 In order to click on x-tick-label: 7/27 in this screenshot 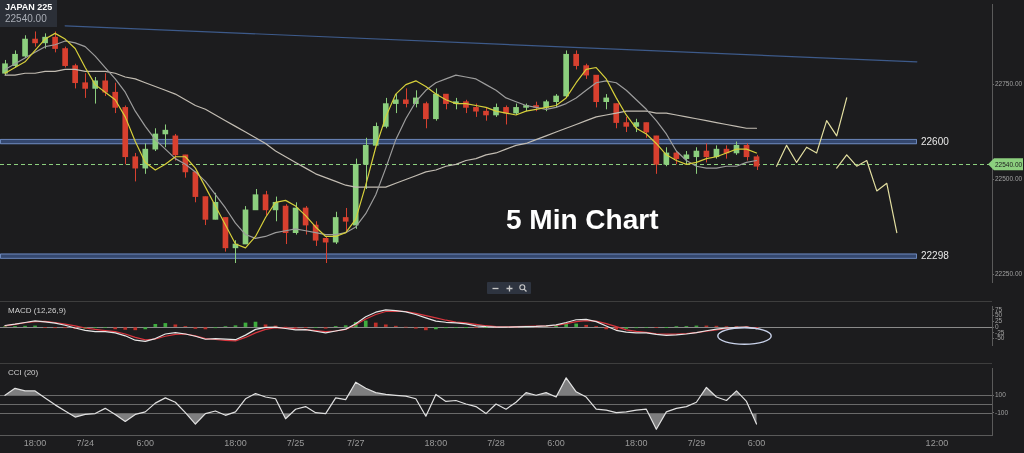, I will do `click(355, 442)`.